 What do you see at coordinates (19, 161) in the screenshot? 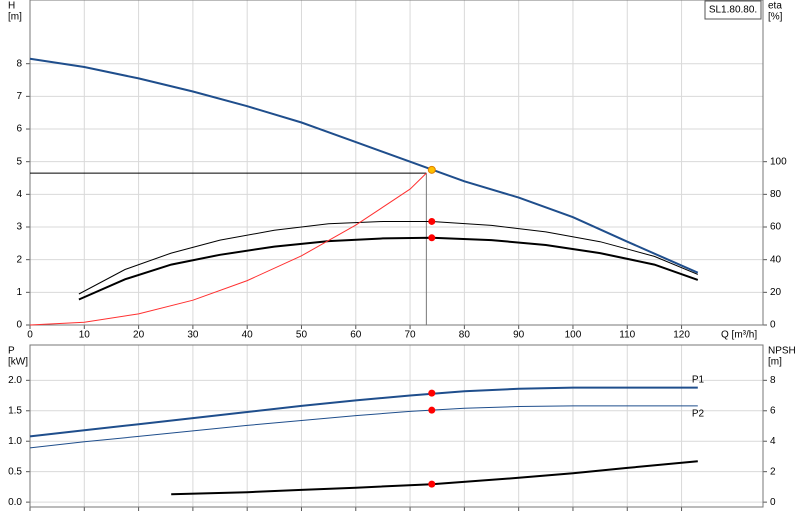
I see `y-tick-label: 5` at bounding box center [19, 161].